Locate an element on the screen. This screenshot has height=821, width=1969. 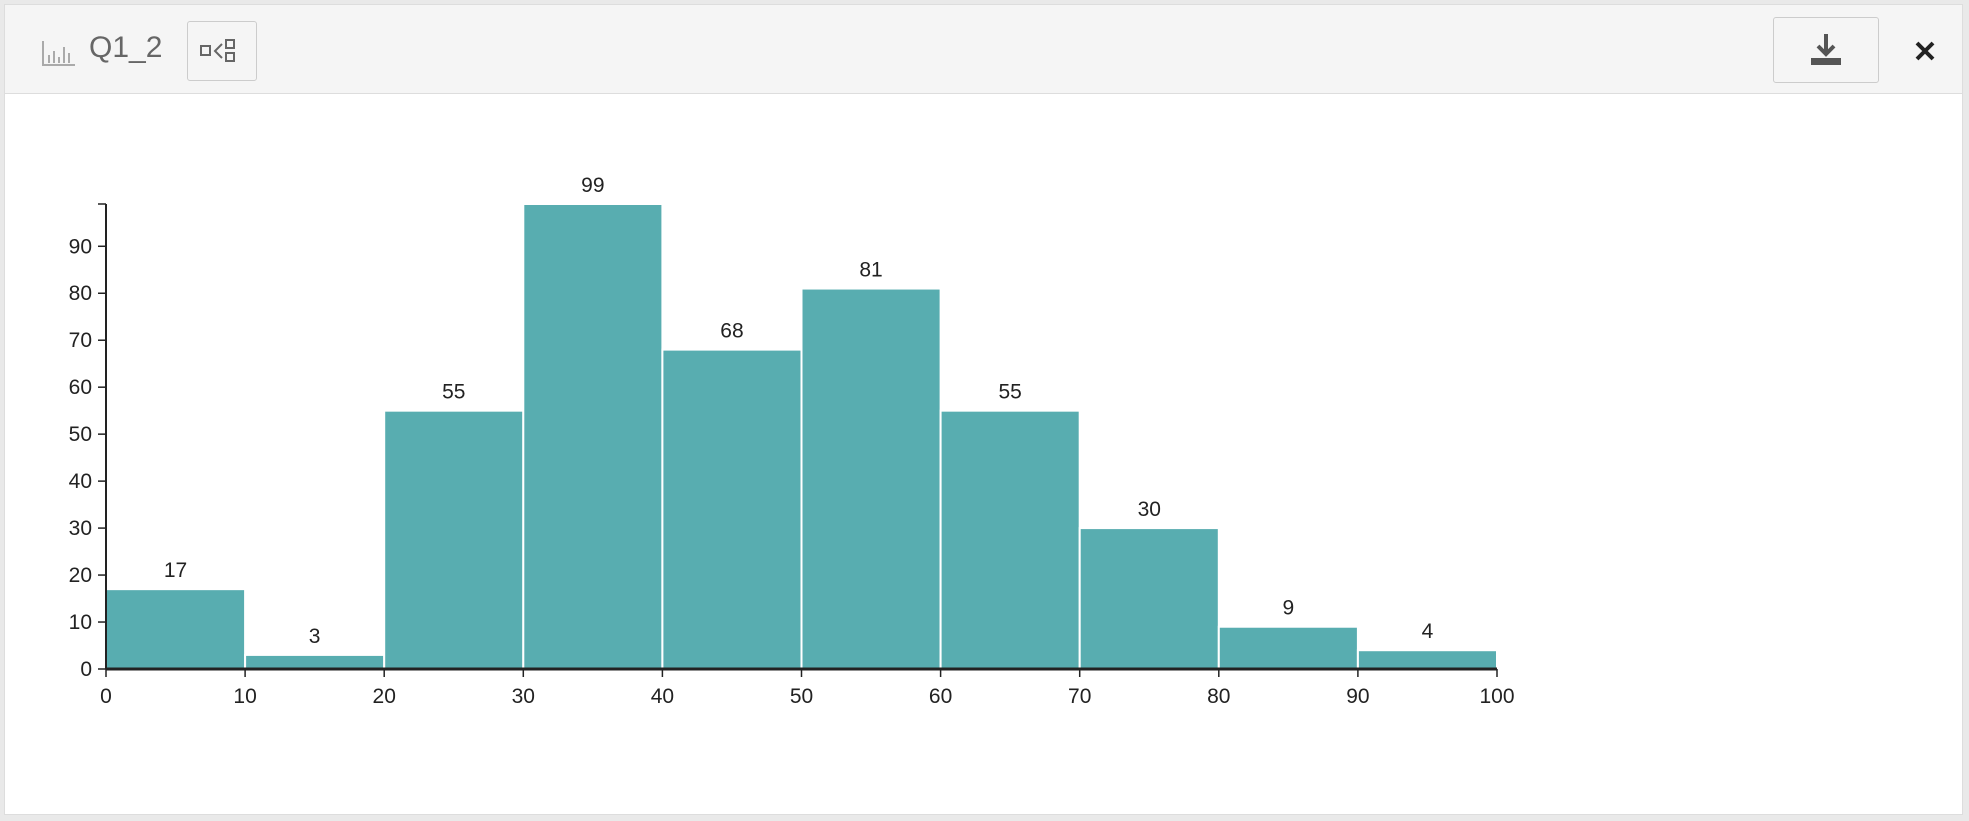
value-label: 30 is located at coordinates (1149, 509).